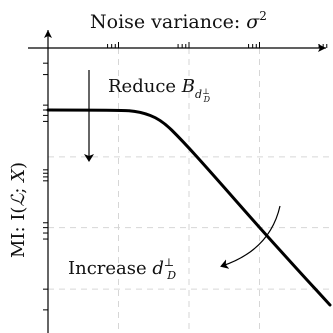 Image resolution: width=333 pixels, height=333 pixels. I want to click on increase-label-main: Increase, so click(110, 268).